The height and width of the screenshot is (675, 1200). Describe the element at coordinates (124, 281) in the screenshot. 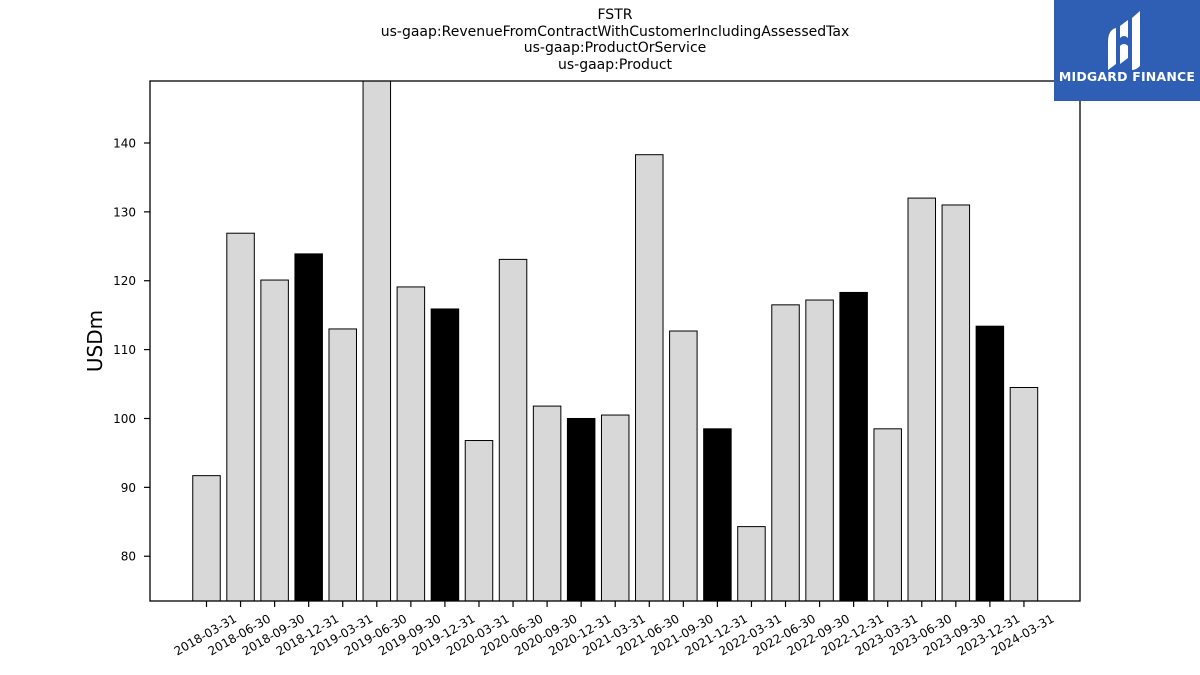

I see `y-tick-label: 120` at that location.